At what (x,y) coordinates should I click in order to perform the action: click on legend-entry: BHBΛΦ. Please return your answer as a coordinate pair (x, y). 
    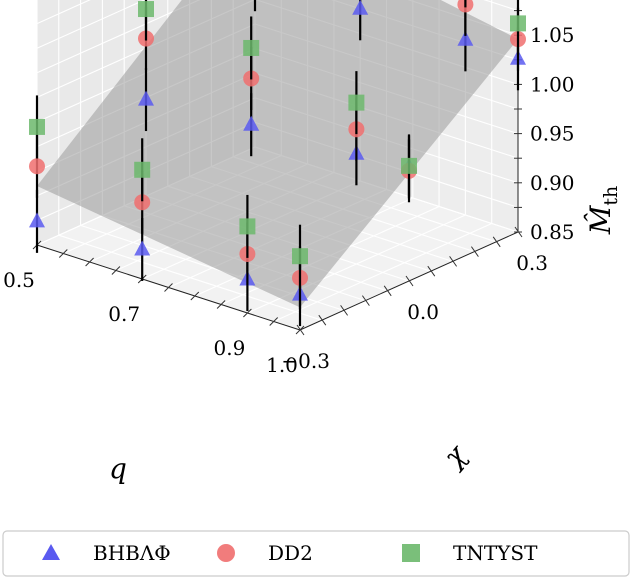
    Looking at the image, I should click on (106, 553).